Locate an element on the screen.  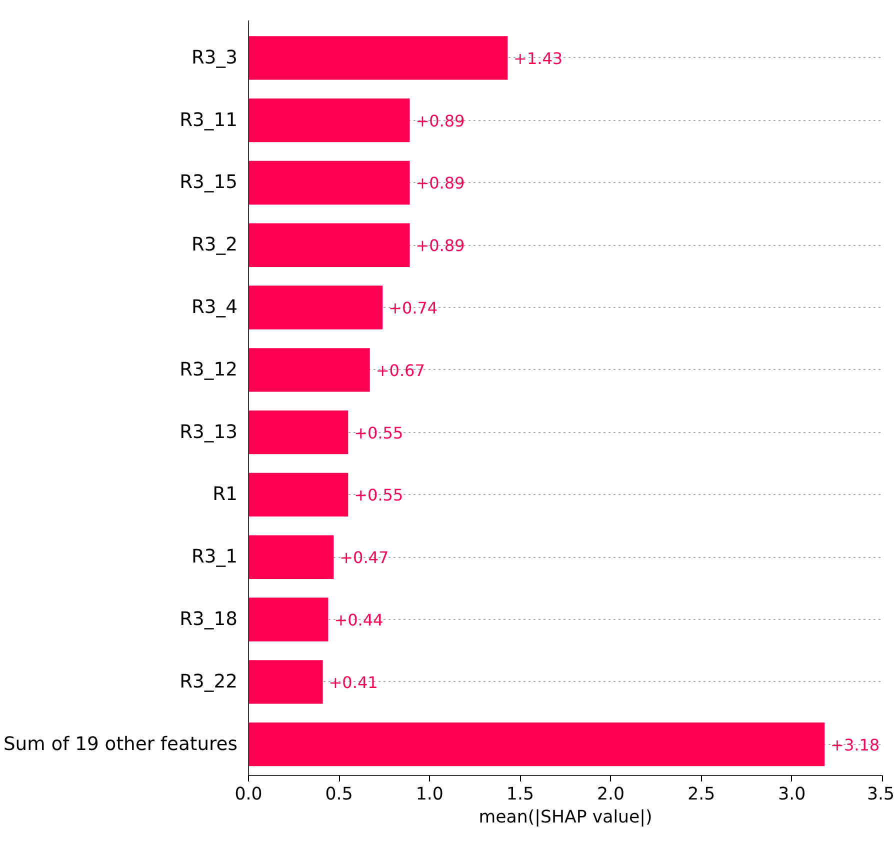
y-tick-label: R3_22 is located at coordinates (209, 681).